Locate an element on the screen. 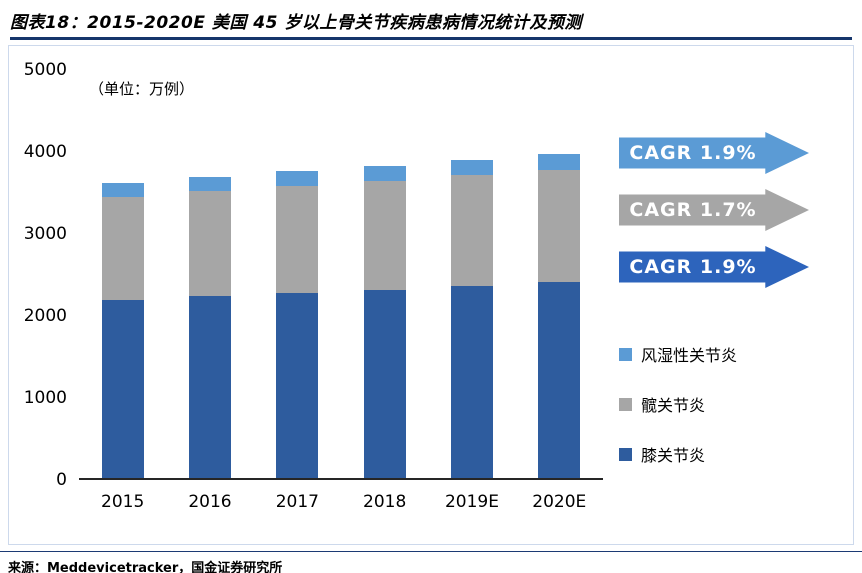 The image size is (862, 573). stacked-bar-2019E is located at coordinates (471, 274).